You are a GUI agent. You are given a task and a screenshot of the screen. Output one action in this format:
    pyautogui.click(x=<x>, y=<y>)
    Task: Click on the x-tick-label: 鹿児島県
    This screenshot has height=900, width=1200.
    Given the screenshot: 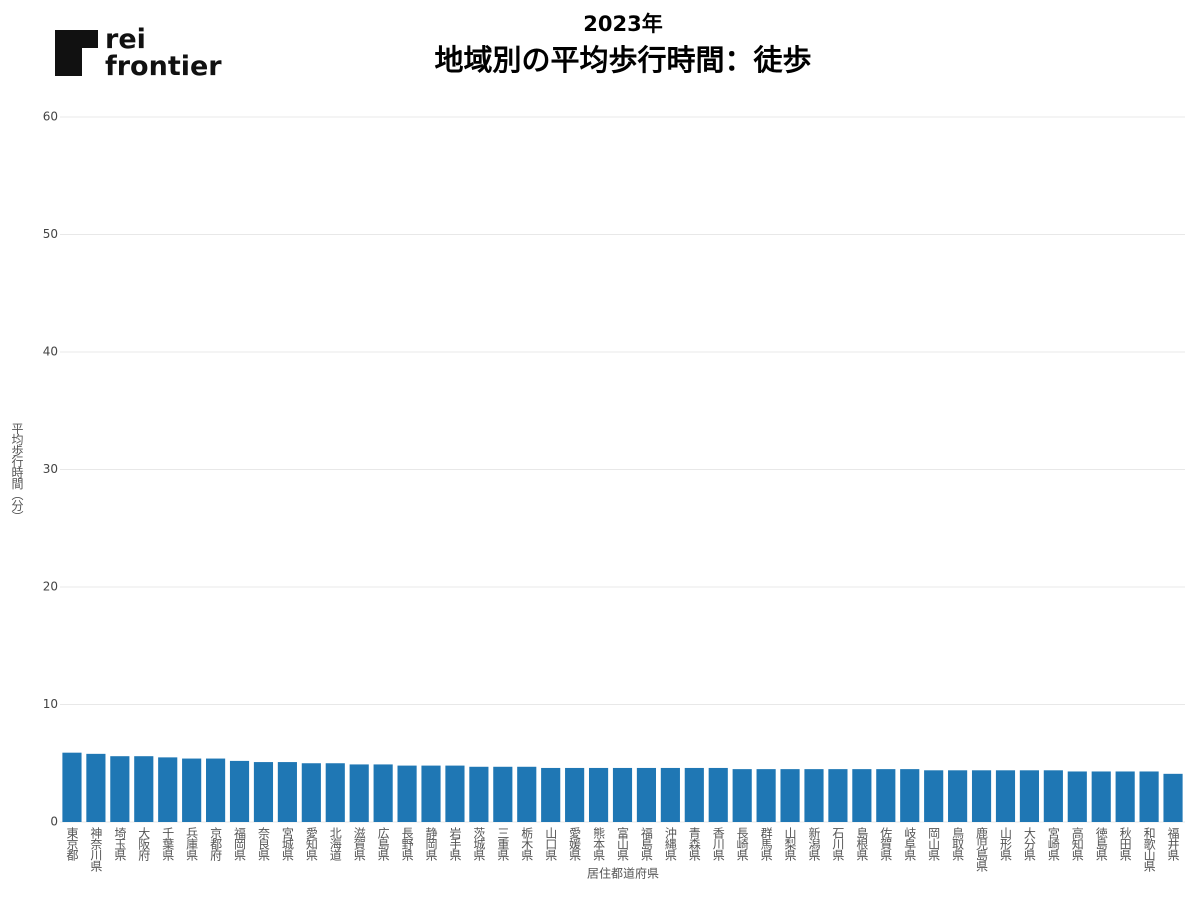 What is the action you would take?
    pyautogui.click(x=982, y=849)
    